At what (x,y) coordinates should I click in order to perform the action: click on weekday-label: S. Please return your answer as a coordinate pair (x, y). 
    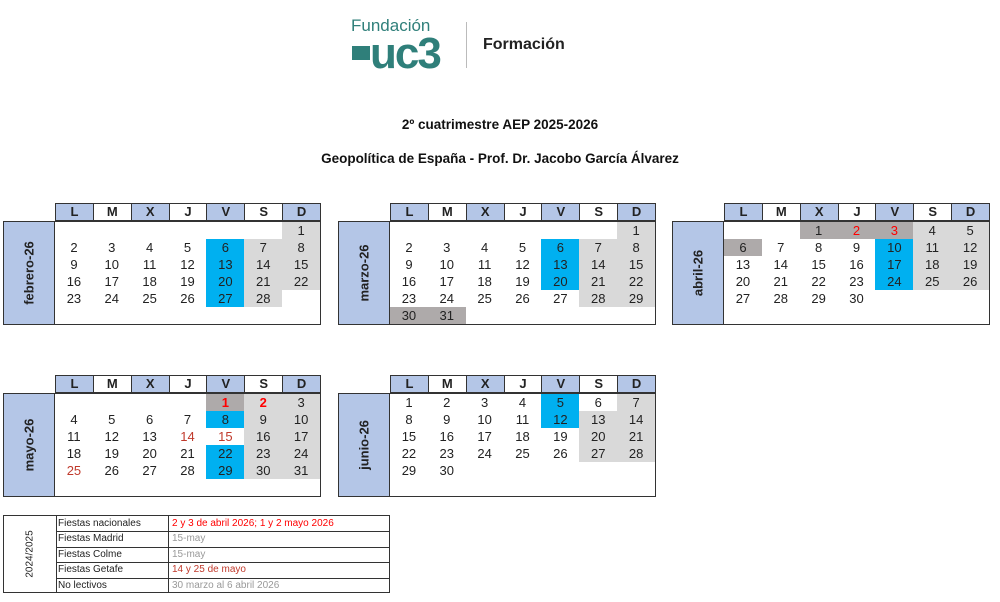
    Looking at the image, I should click on (933, 212).